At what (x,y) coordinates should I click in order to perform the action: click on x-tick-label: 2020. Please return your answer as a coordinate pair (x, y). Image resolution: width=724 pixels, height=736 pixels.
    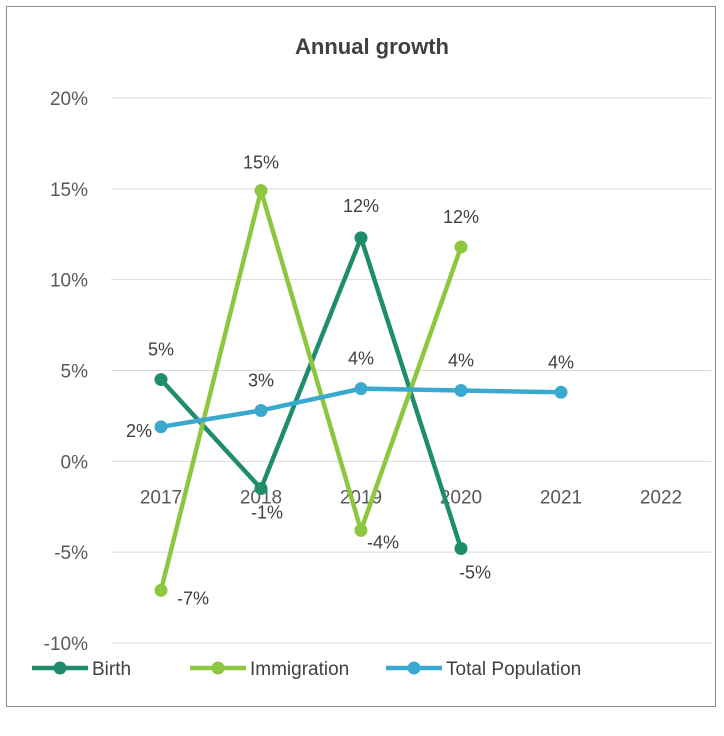
    Looking at the image, I should click on (461, 497).